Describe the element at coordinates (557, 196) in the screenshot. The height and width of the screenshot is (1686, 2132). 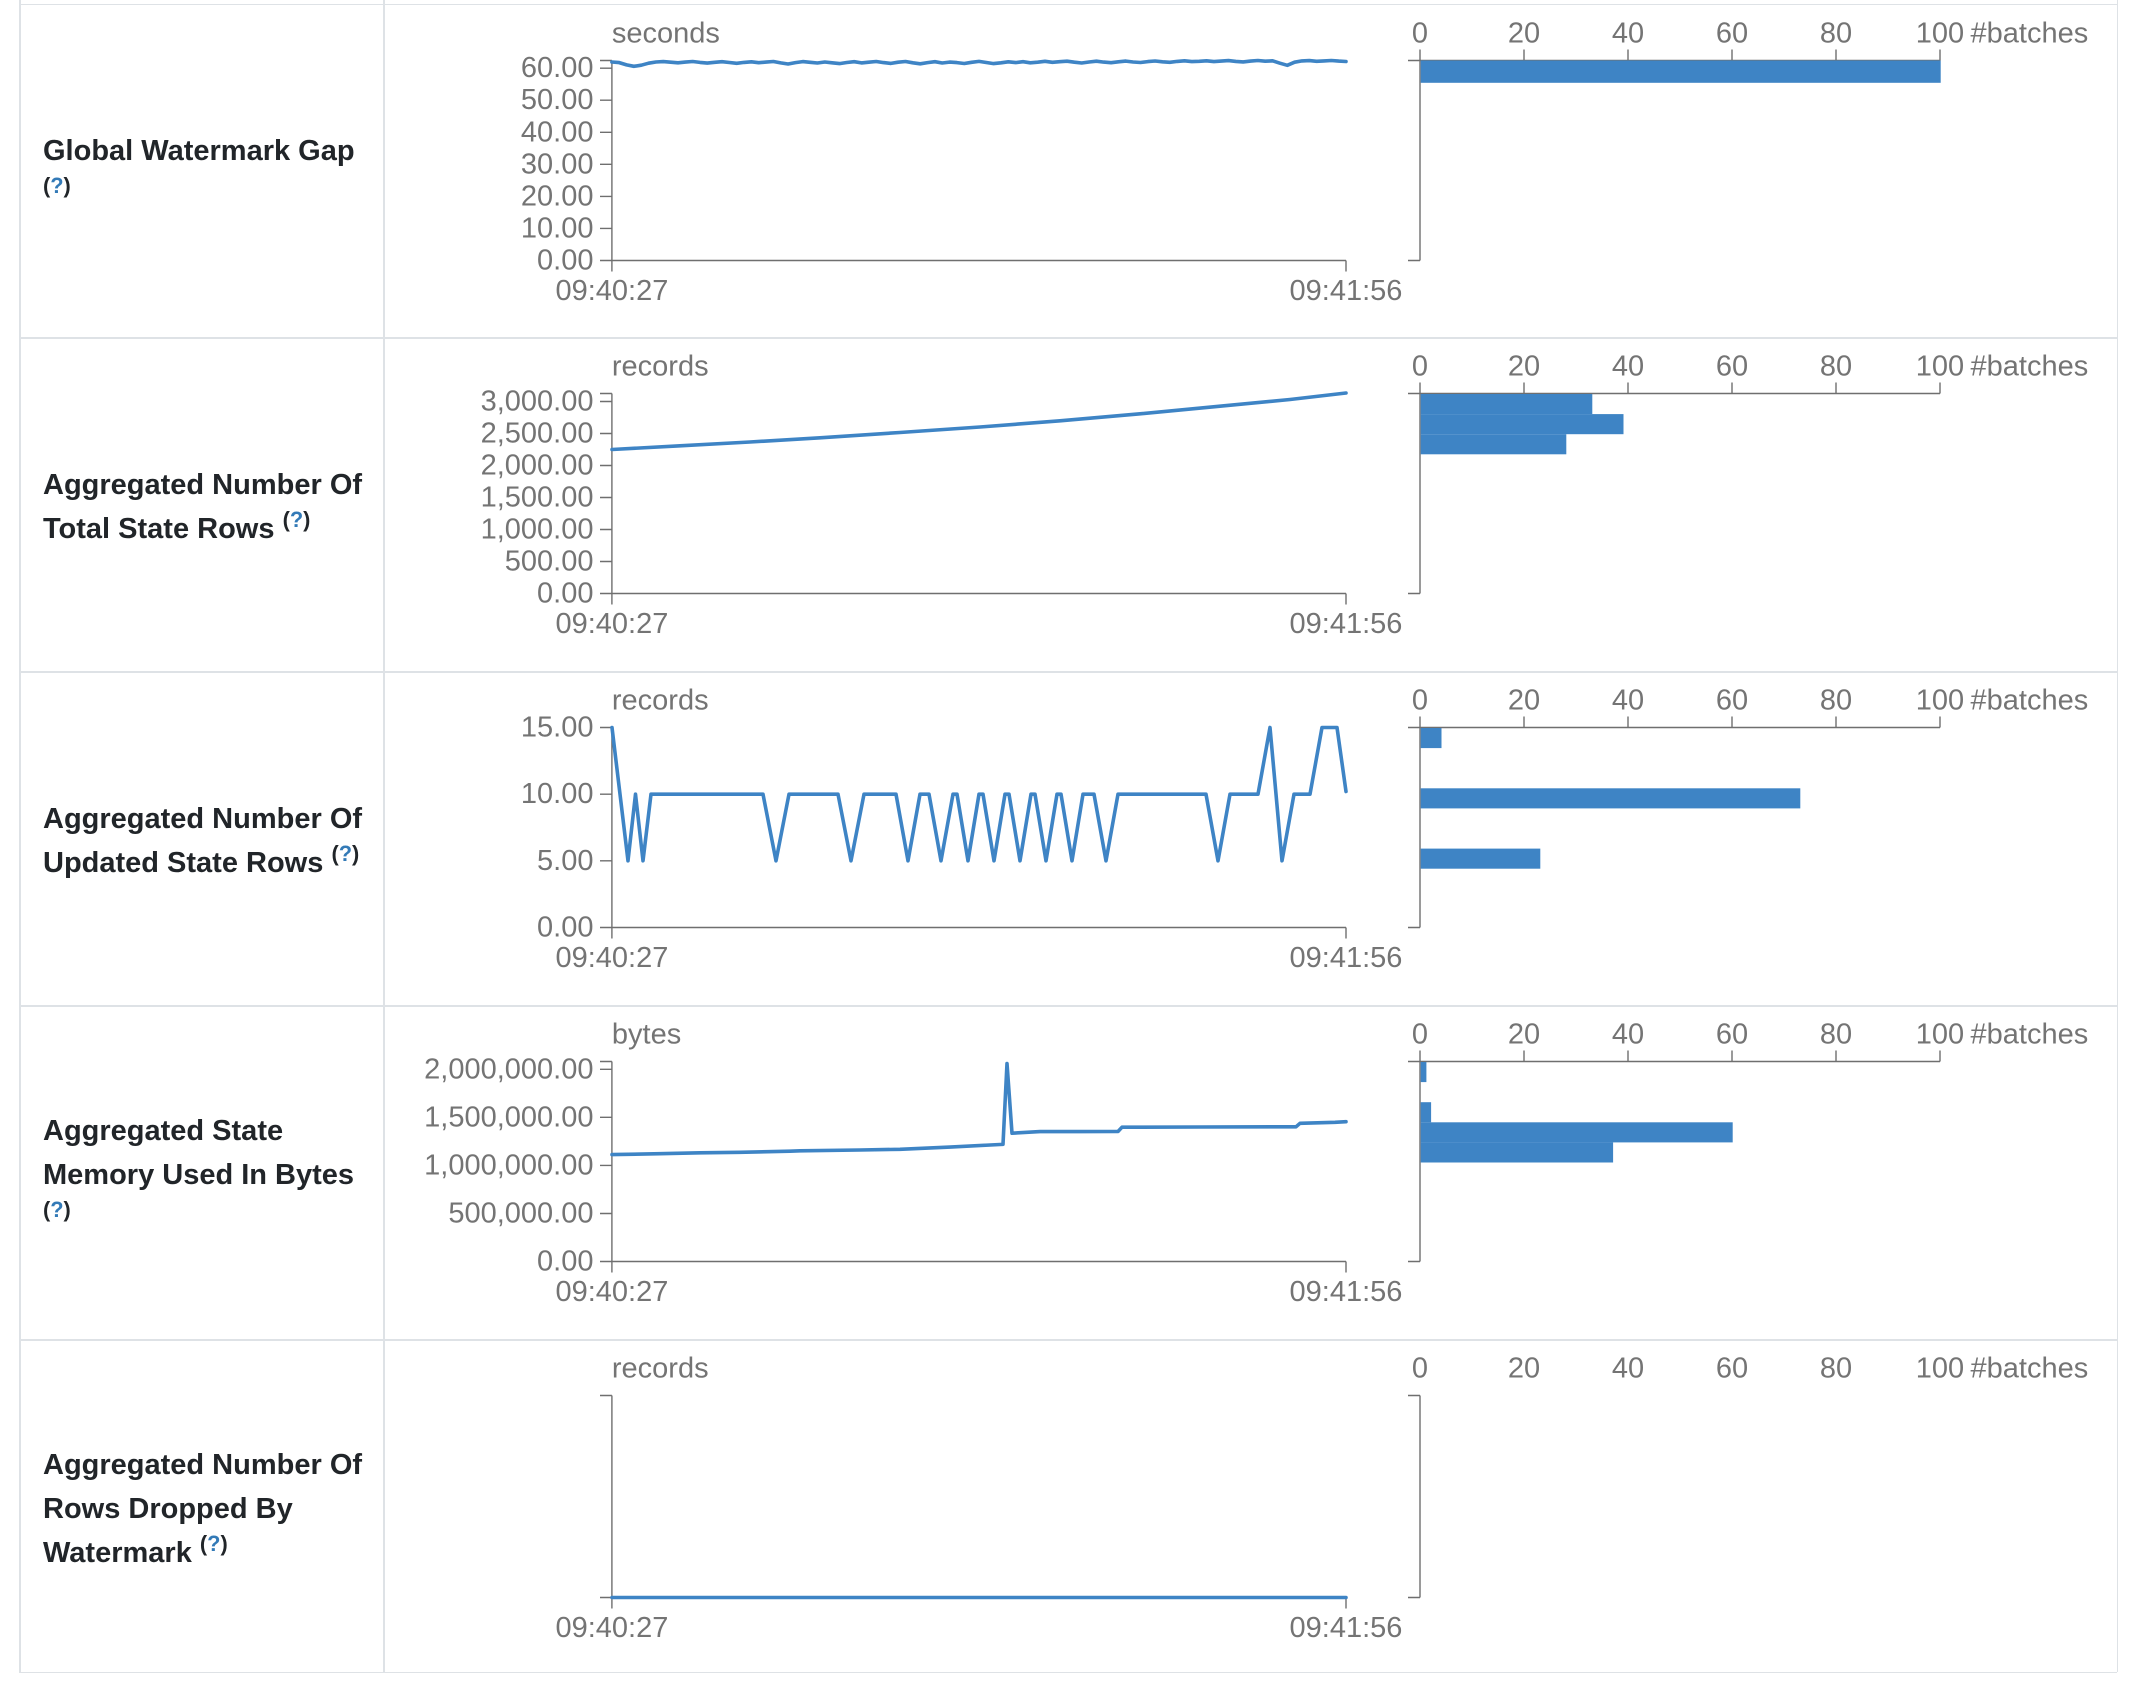
I see `svg-text: 20.00` at that location.